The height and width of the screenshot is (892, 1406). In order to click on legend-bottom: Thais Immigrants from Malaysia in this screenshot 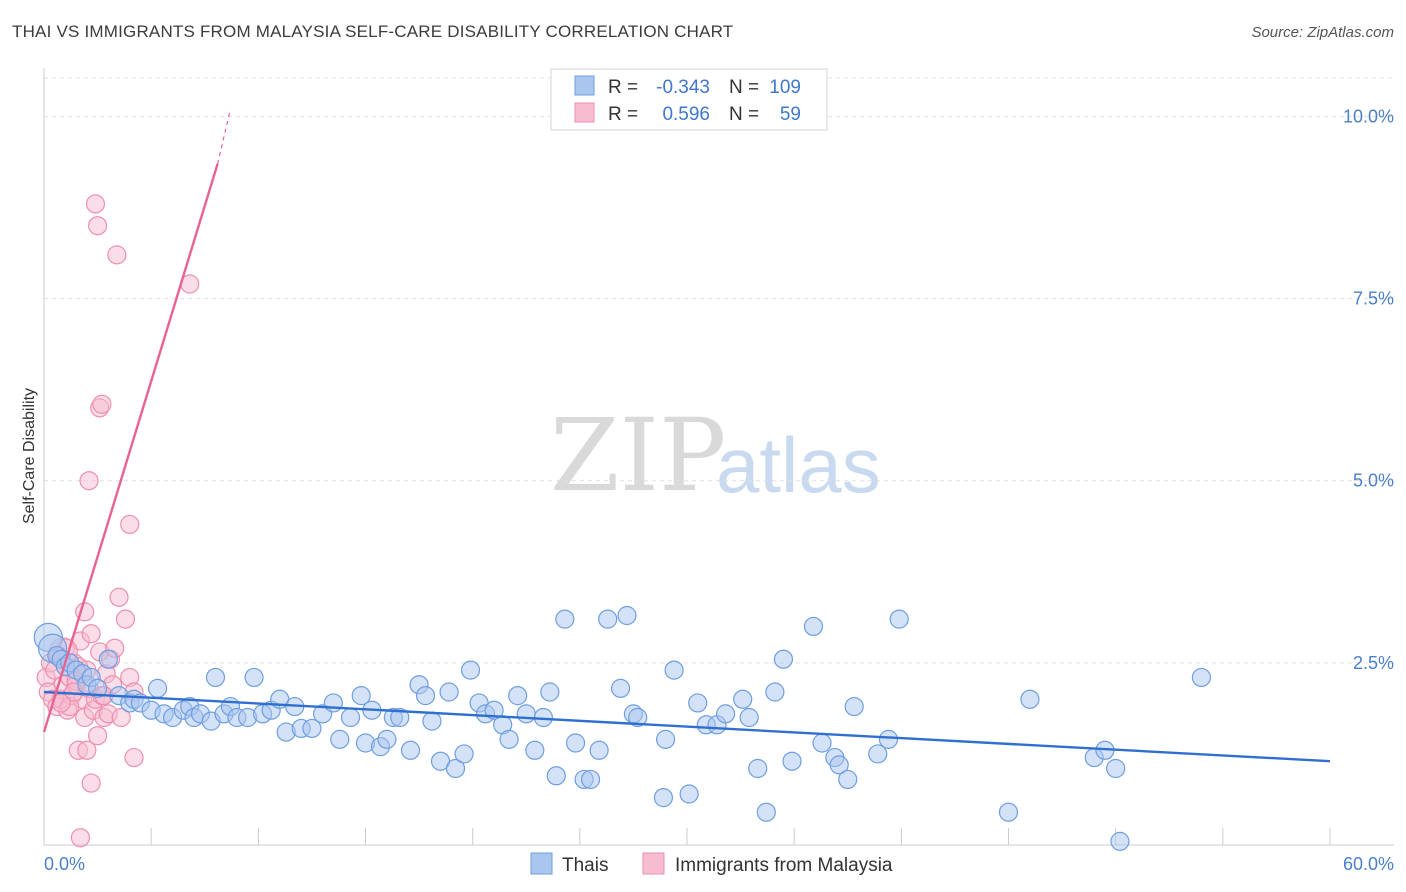, I will do `click(711, 864)`.